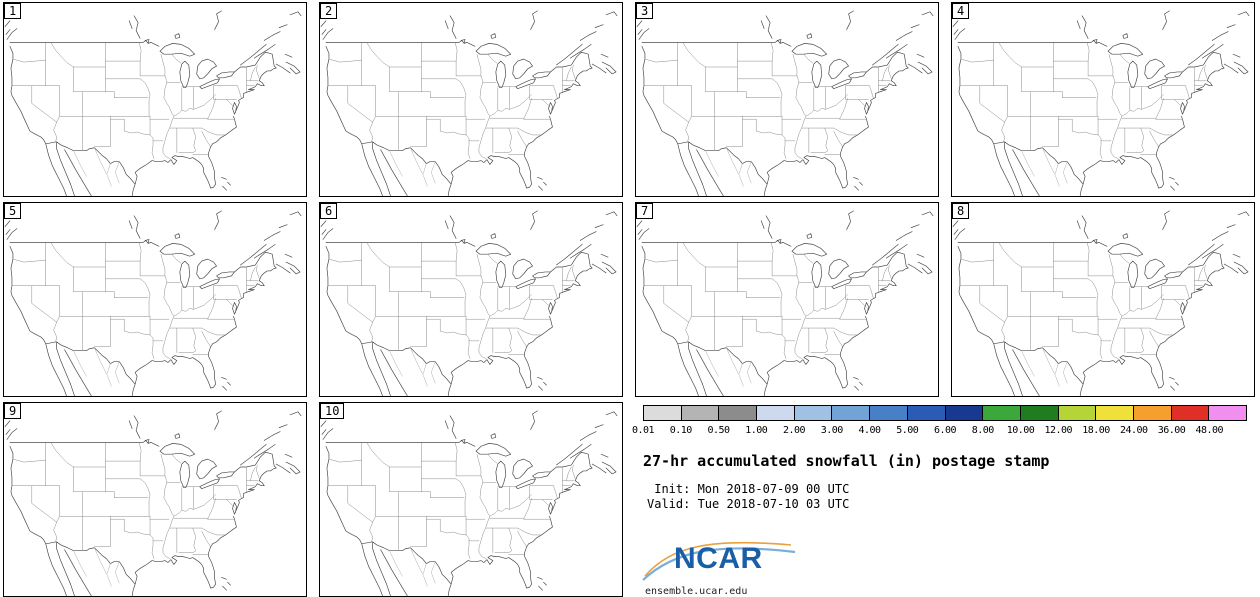 The height and width of the screenshot is (597, 1260). What do you see at coordinates (1020, 430) in the screenshot?
I see `colorbar-tick-label: 10.00` at bounding box center [1020, 430].